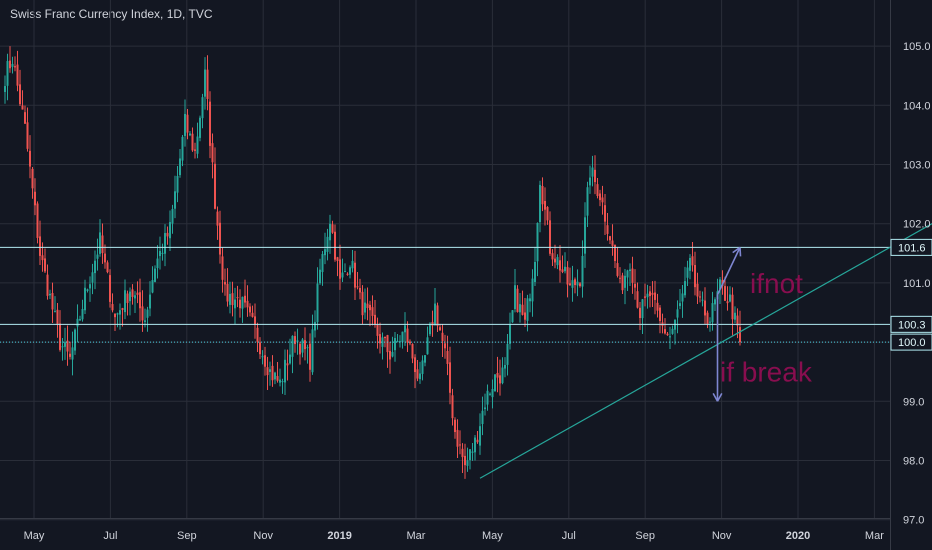  Describe the element at coordinates (913, 462) in the screenshot. I see `y-tick-label: 98.0` at that location.